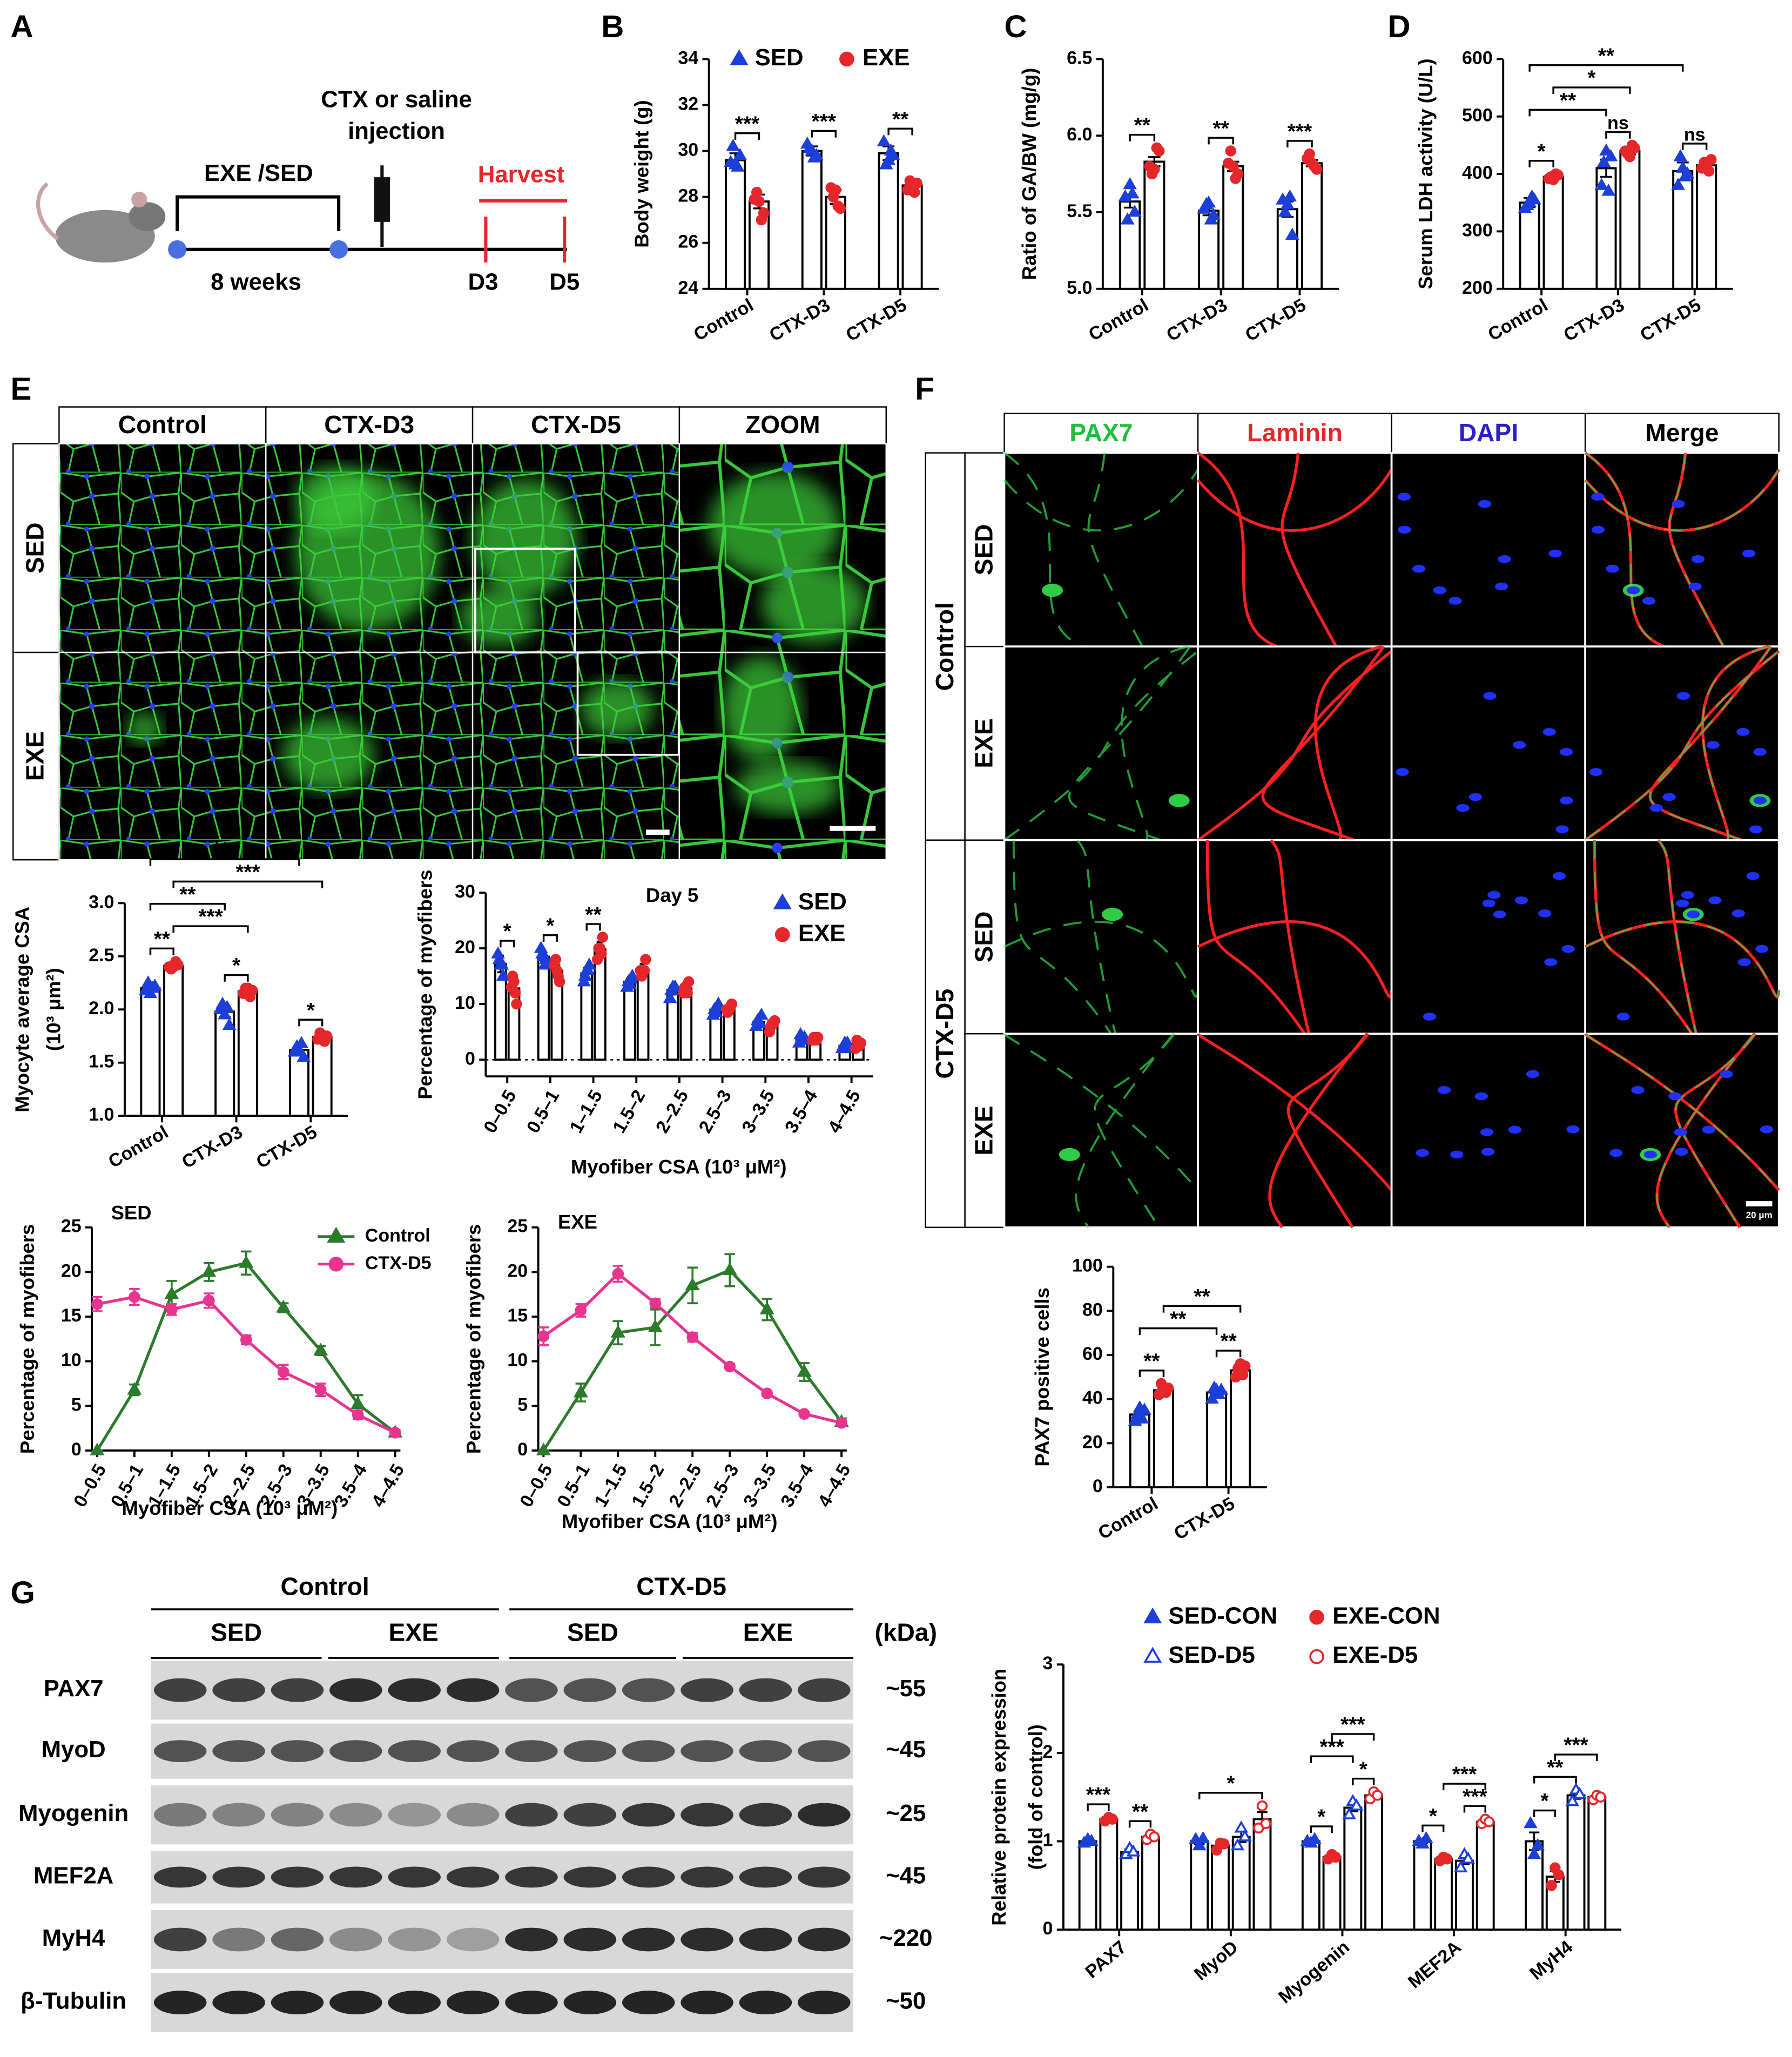 The width and height of the screenshot is (1792, 2057). I want to click on column-header: Laminin, so click(1295, 433).